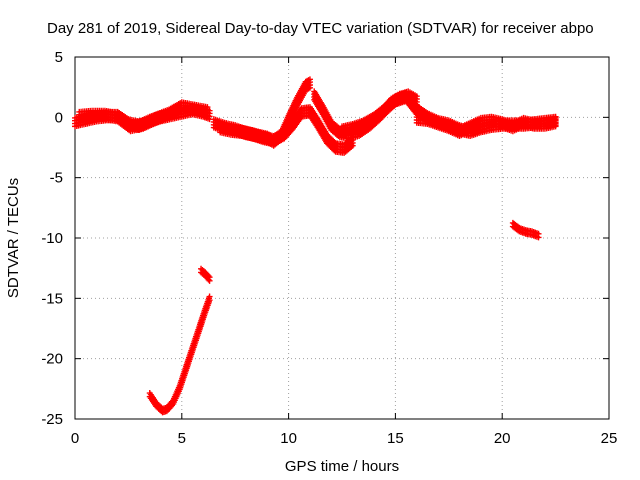  What do you see at coordinates (486, 125) in the screenshot?
I see `series-band-g` at bounding box center [486, 125].